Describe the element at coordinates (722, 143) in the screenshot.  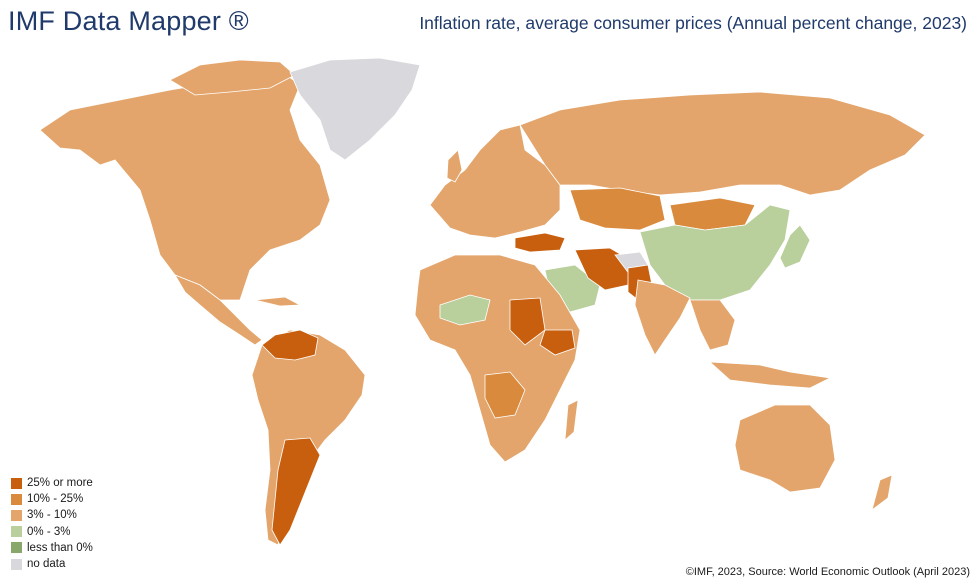
I see `region-russia` at that location.